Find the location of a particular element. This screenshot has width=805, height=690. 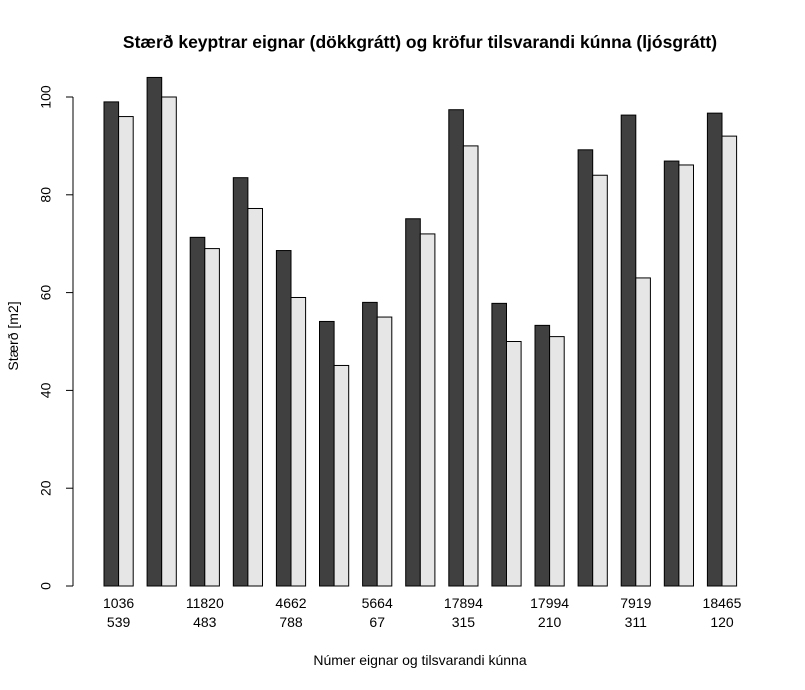

x-tick-label-line-1: 17894 is located at coordinates (463, 603).